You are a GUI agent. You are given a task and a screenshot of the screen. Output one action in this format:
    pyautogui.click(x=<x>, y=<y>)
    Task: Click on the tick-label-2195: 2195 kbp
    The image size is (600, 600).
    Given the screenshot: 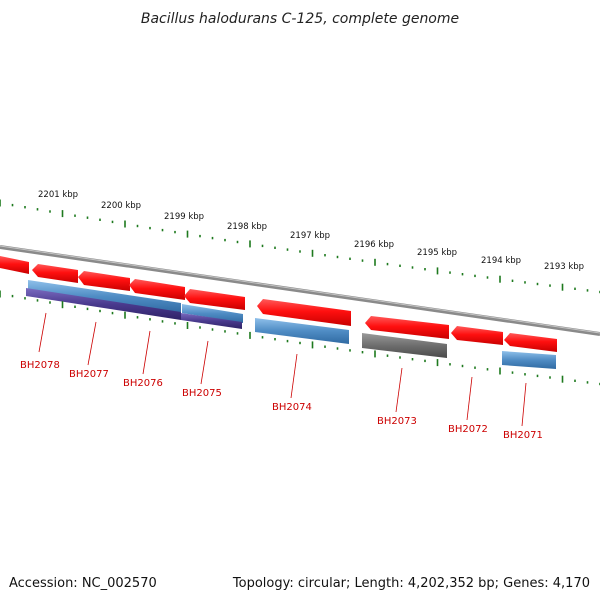 What is the action you would take?
    pyautogui.click(x=437, y=253)
    